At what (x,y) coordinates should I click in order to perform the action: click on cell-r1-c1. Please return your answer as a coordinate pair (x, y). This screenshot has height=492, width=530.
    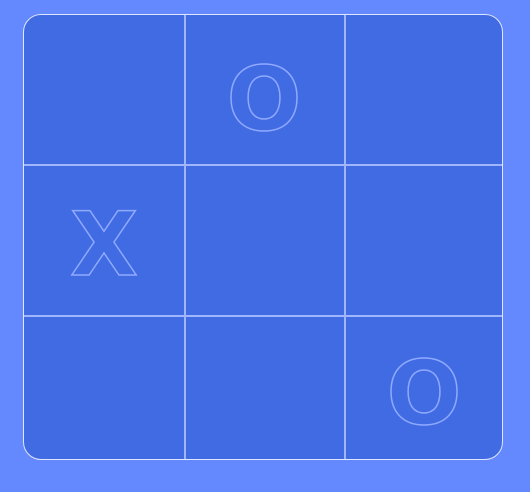
    Looking at the image, I should click on (104, 89).